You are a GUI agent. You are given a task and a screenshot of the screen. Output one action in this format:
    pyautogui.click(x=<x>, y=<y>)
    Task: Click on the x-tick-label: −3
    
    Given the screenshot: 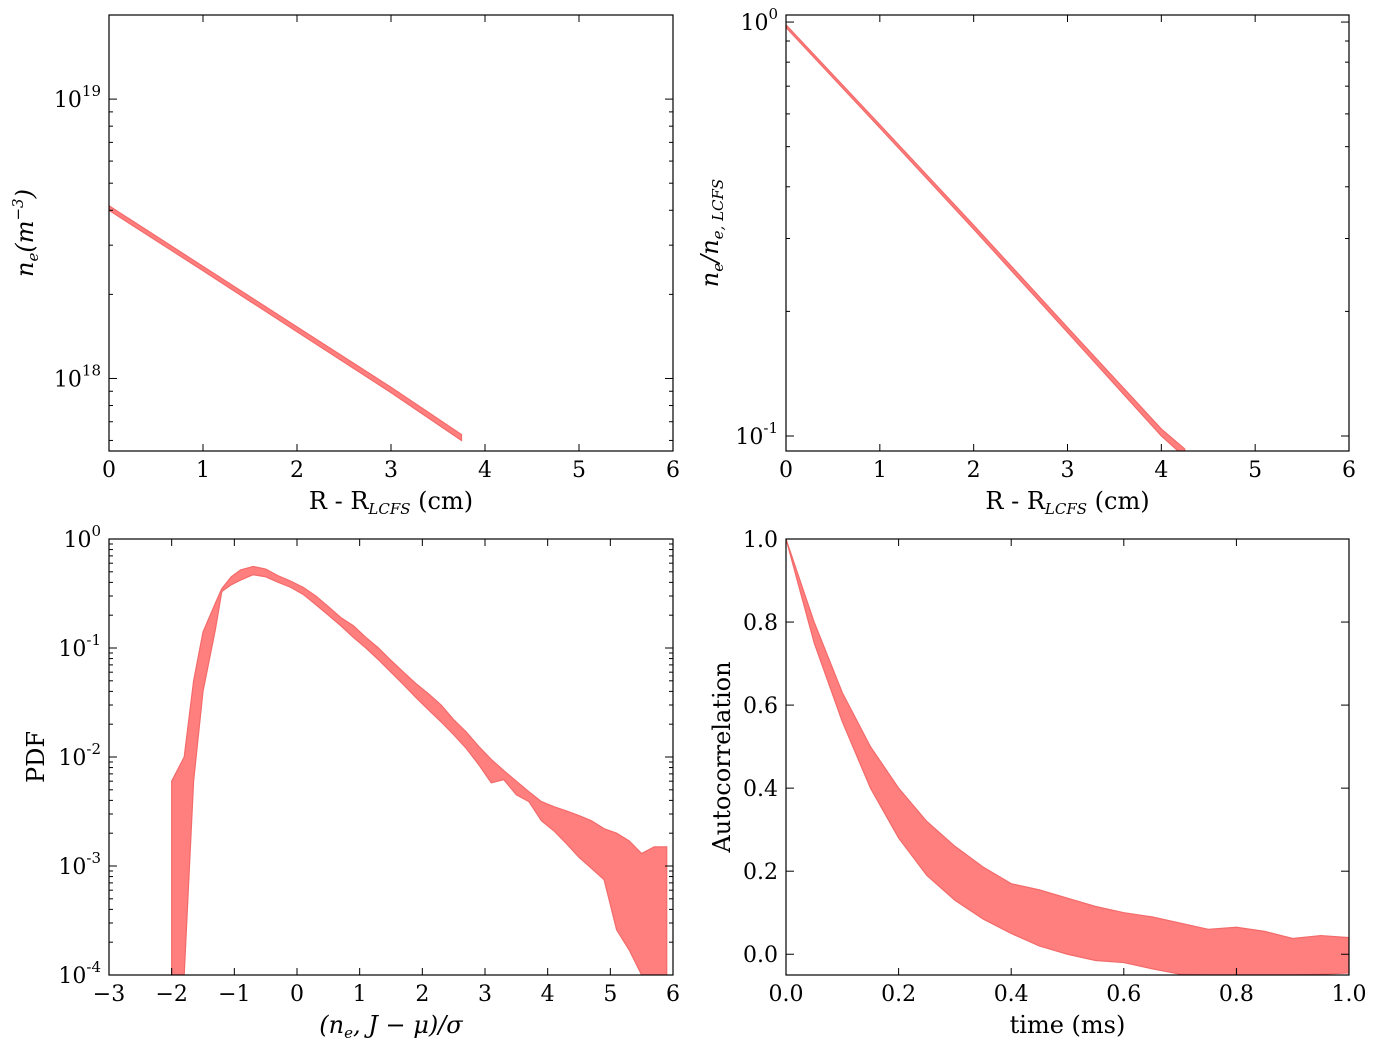 What is the action you would take?
    pyautogui.click(x=109, y=994)
    